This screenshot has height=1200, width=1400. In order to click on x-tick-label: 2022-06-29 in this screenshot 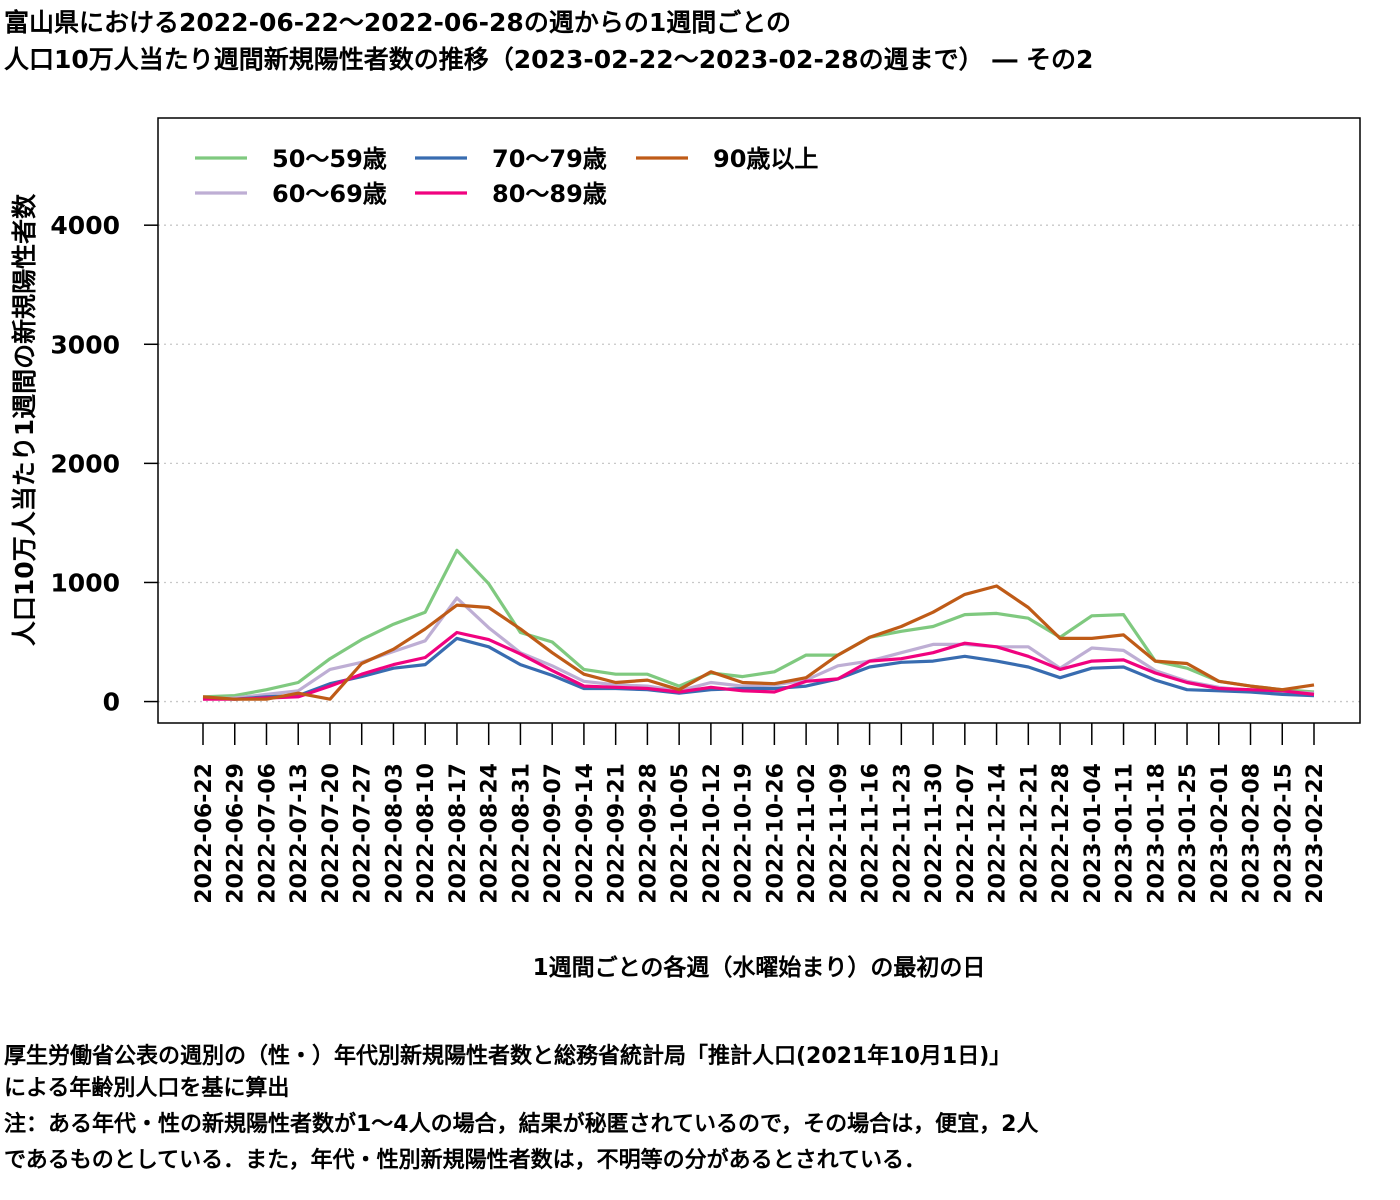, I will do `click(236, 833)`.